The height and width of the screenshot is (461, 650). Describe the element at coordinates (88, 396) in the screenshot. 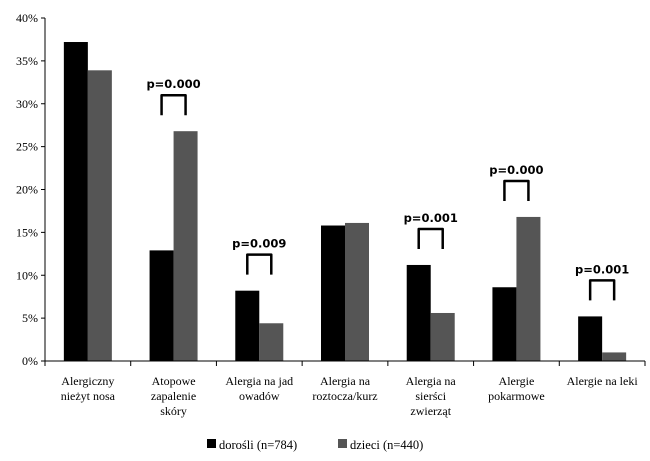

I see `x-category-label-line: nieżyt nosa` at that location.